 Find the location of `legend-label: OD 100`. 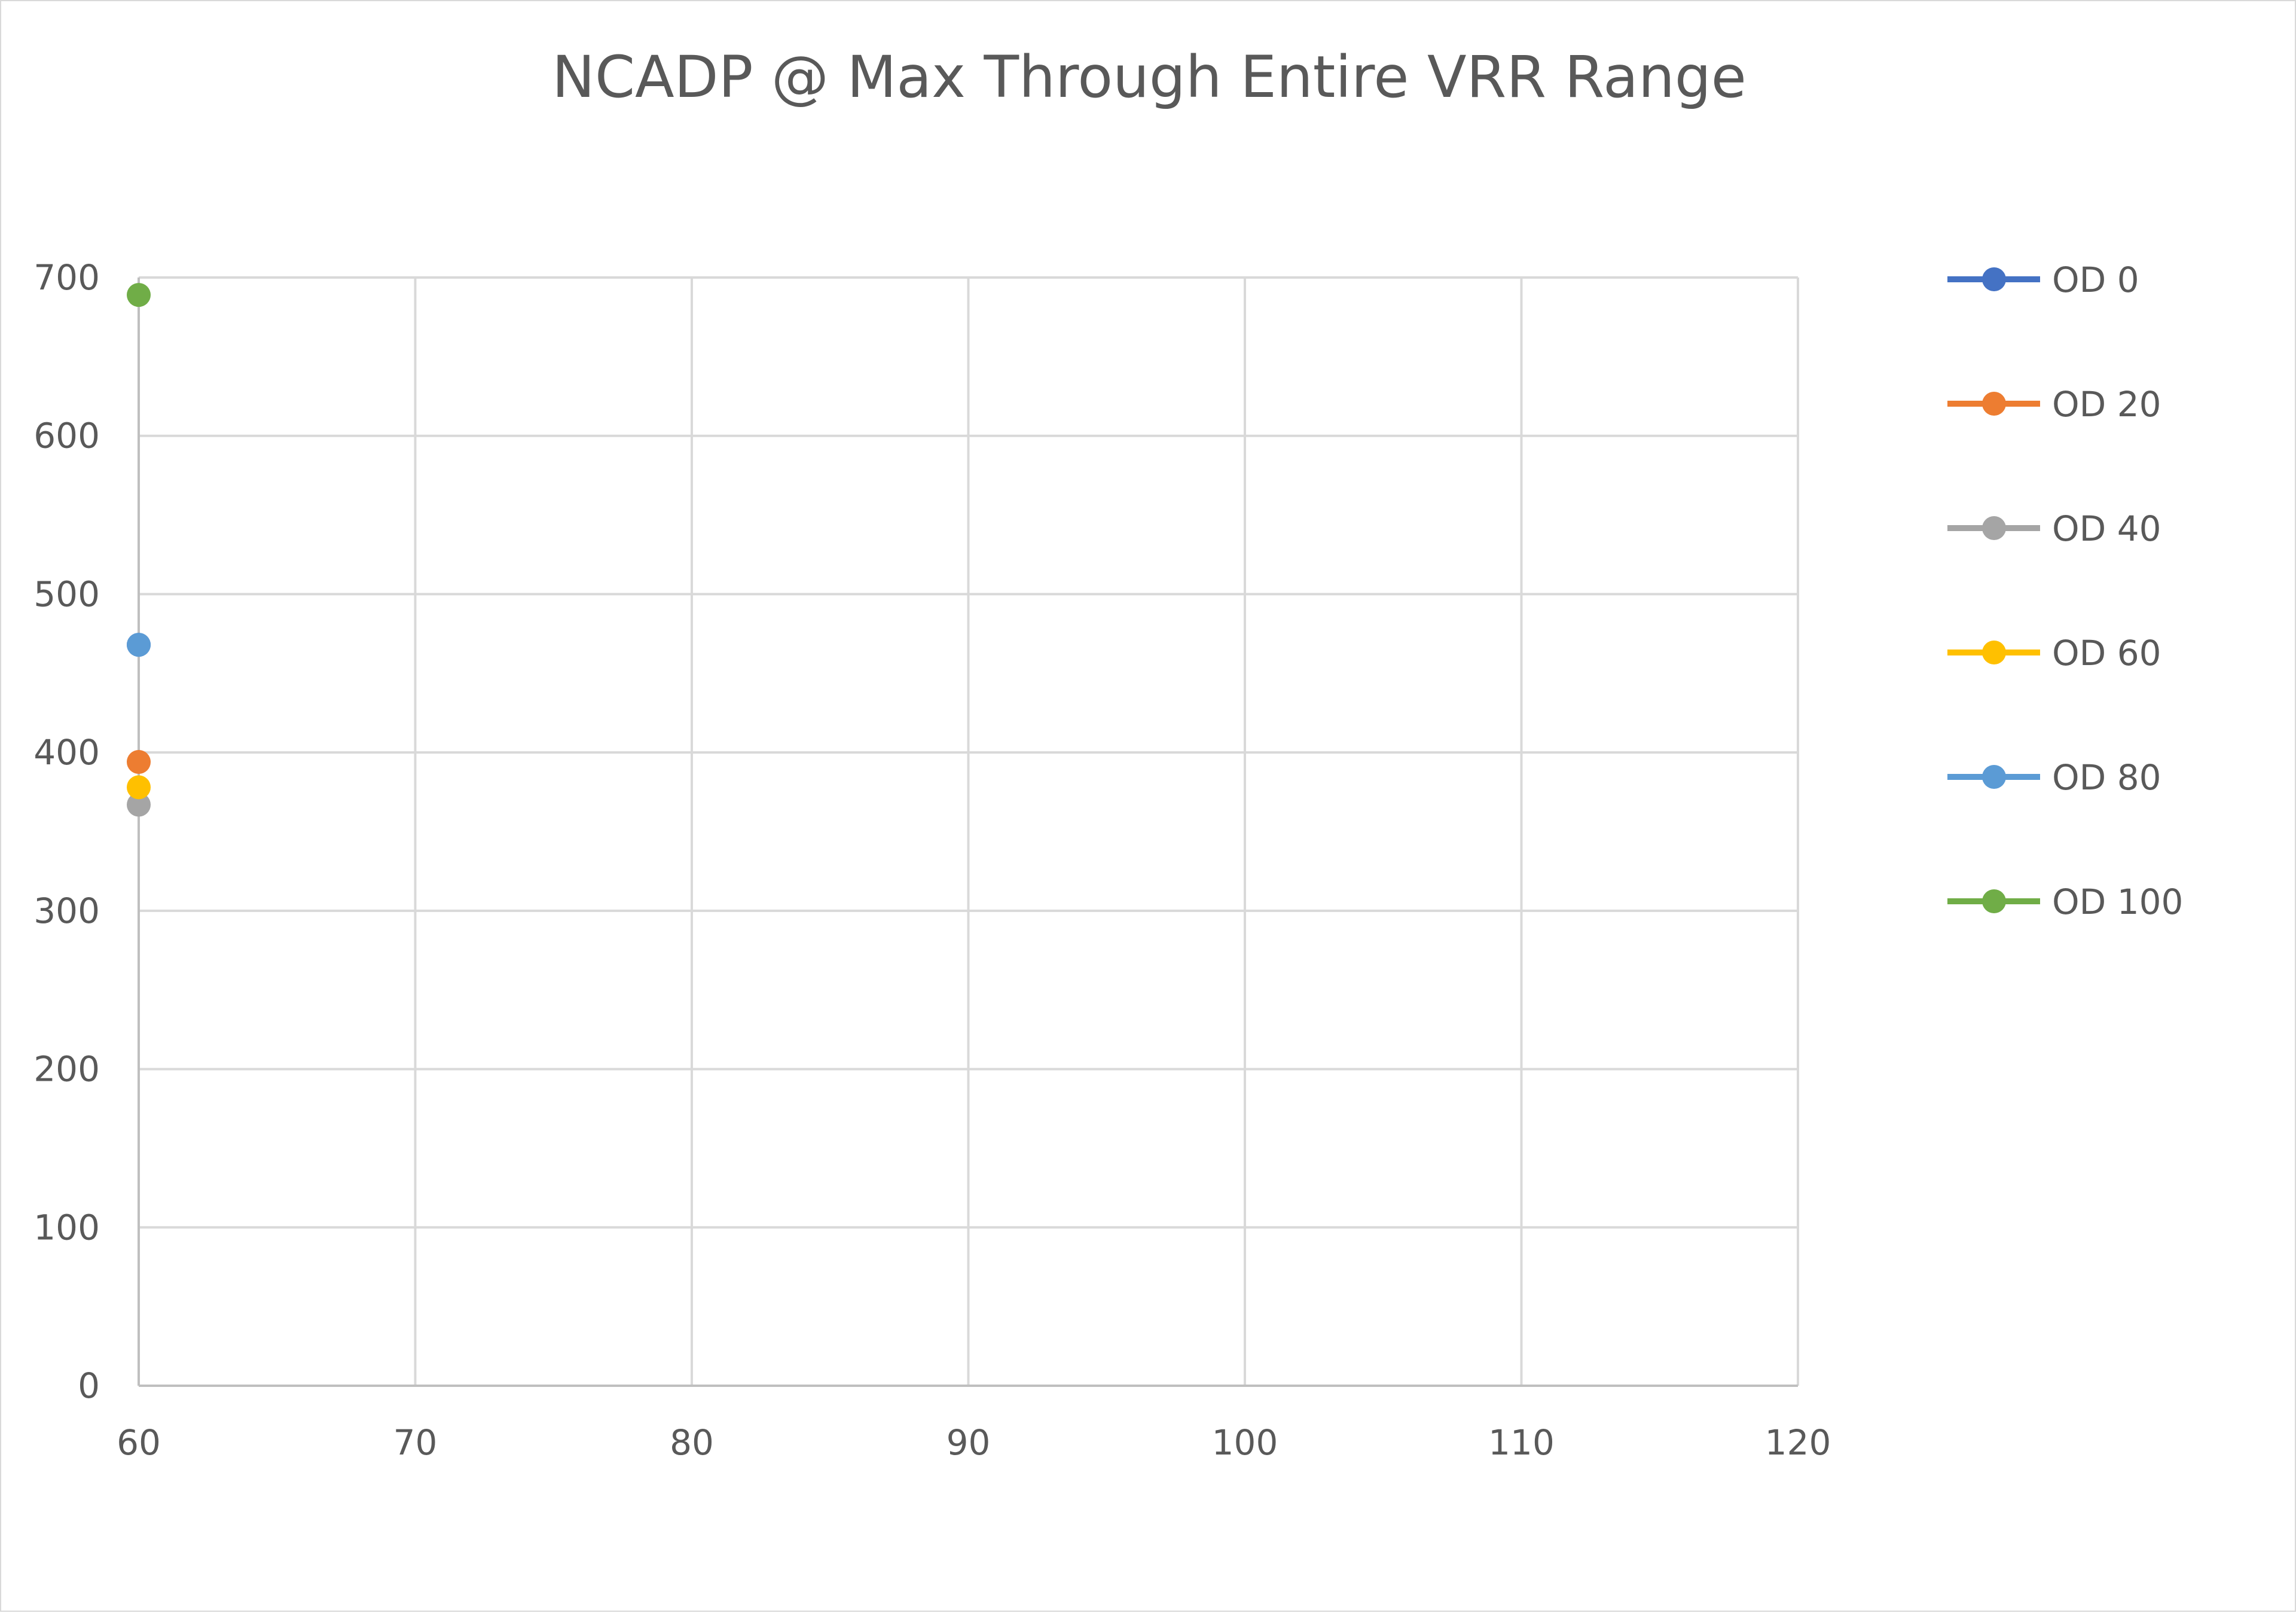

legend-label: OD 100 is located at coordinates (2117, 902).